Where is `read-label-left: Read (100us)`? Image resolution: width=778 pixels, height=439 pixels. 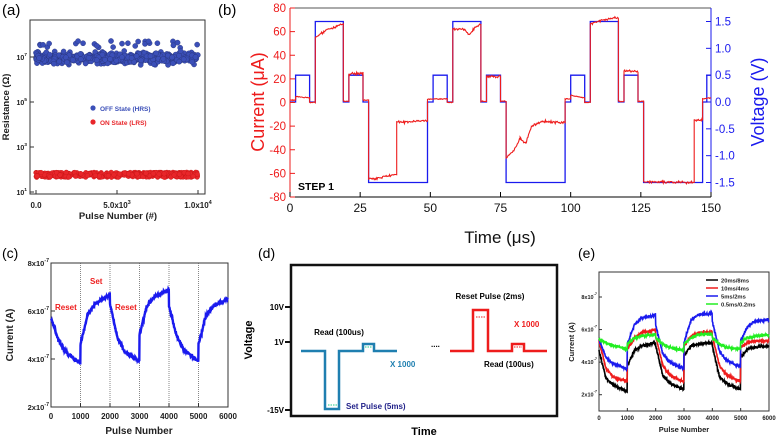
read-label-left: Read (100us) is located at coordinates (339, 332).